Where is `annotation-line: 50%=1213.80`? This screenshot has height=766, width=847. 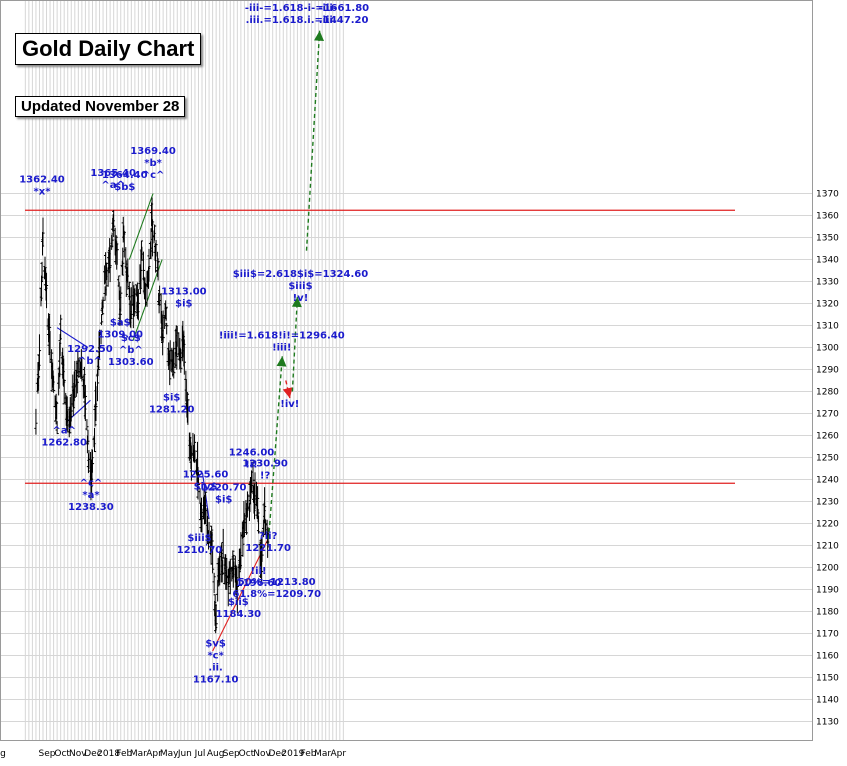 annotation-line: 50%=1213.80 is located at coordinates (277, 582).